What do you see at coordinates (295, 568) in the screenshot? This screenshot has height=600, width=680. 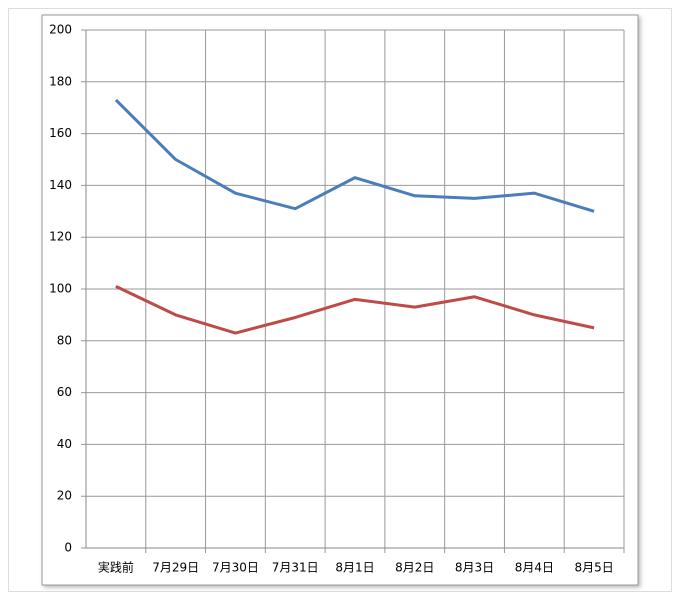 I see `x-tick-label: 7月31日` at bounding box center [295, 568].